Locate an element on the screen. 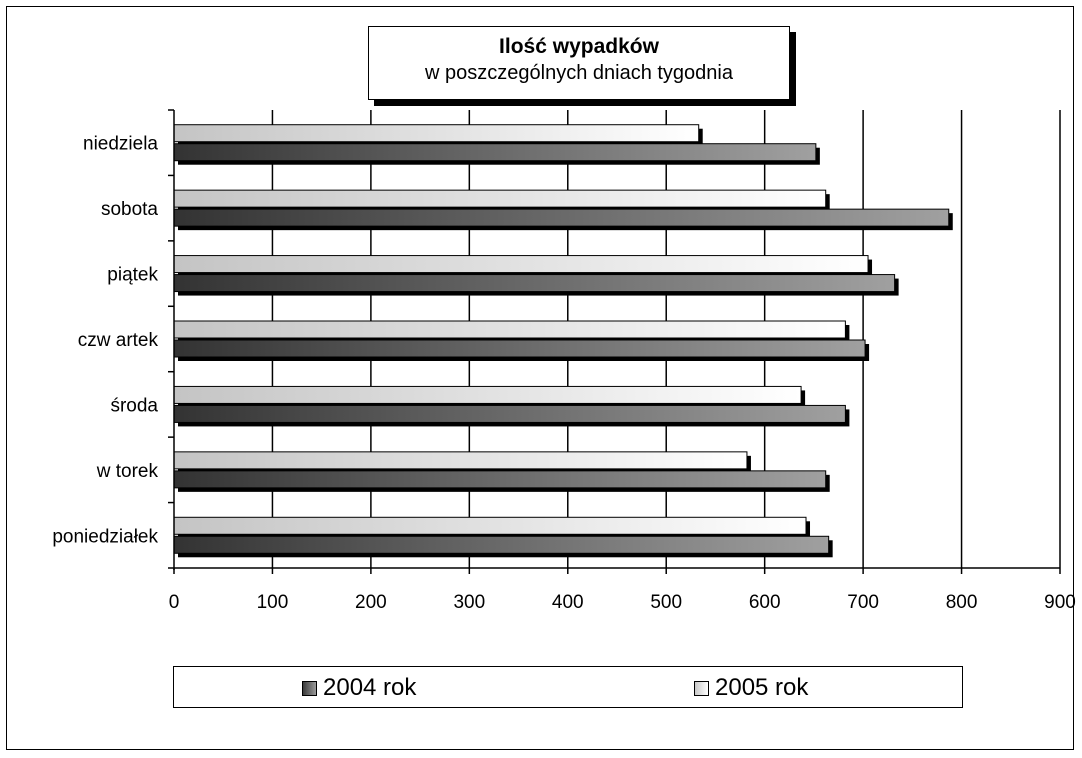 Image resolution: width=1082 pixels, height=758 pixels. category-label-2: środa is located at coordinates (134, 405).